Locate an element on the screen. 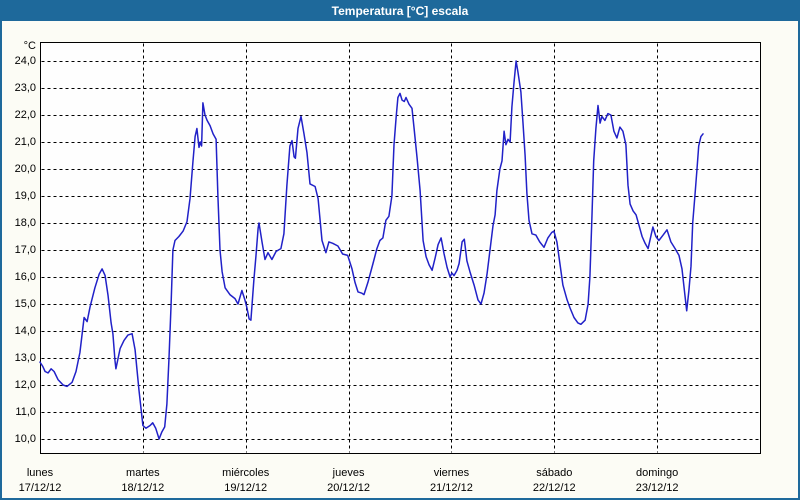 This screenshot has width=800, height=500. y-tick-label: 24,0 is located at coordinates (25, 61).